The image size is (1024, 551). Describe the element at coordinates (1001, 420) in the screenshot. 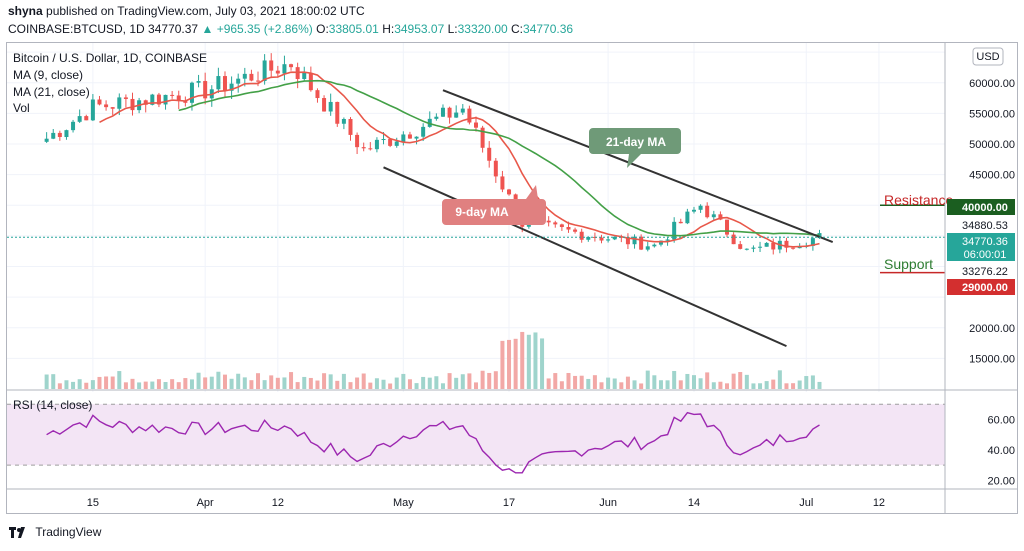

I see `rsi-tick: 60.00` at that location.